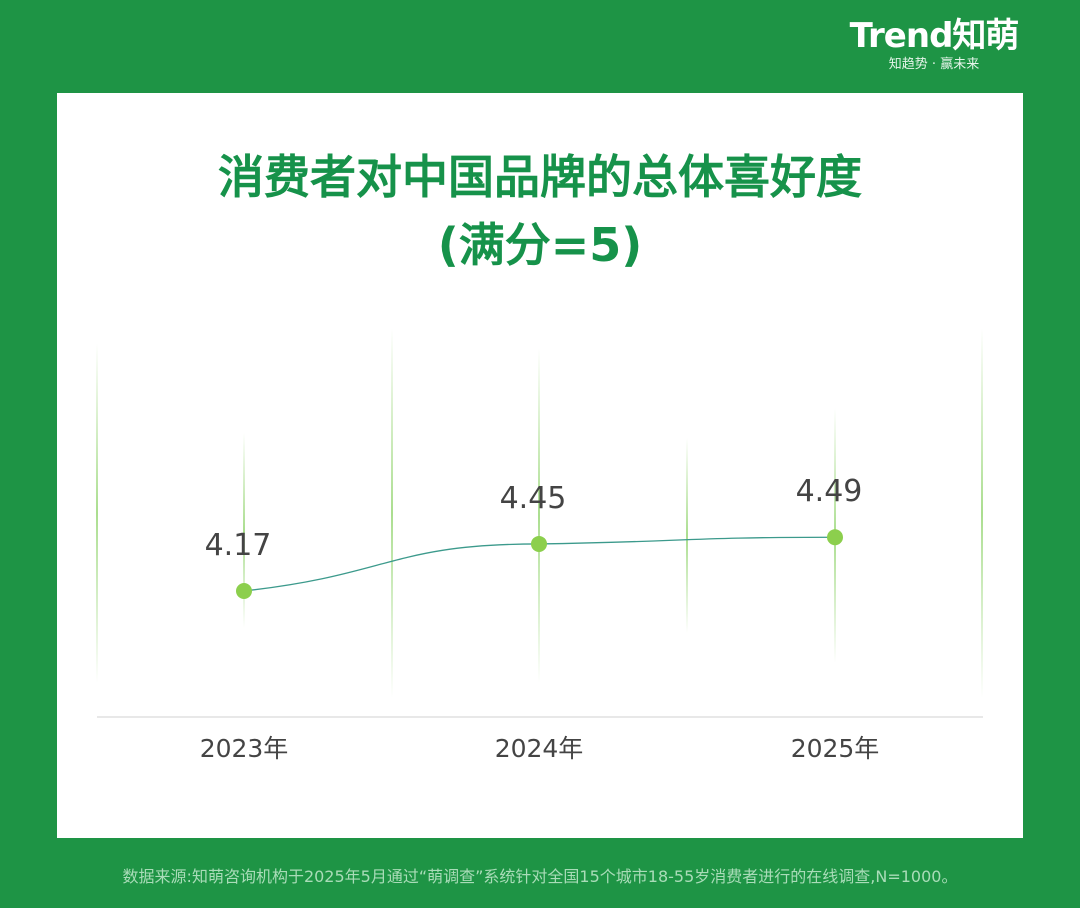  Describe the element at coordinates (829, 491) in the screenshot. I see `data-label: 4.49` at that location.